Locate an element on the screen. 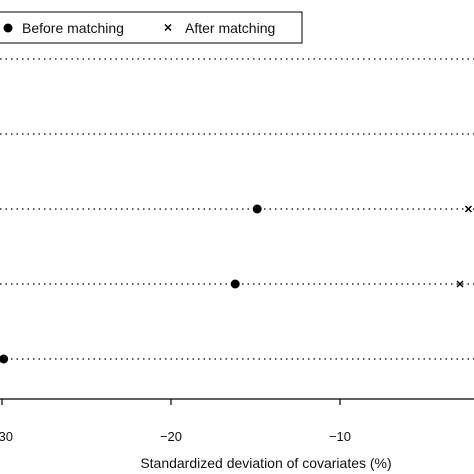 This screenshot has height=474, width=474. legend-box is located at coordinates (151, 27).